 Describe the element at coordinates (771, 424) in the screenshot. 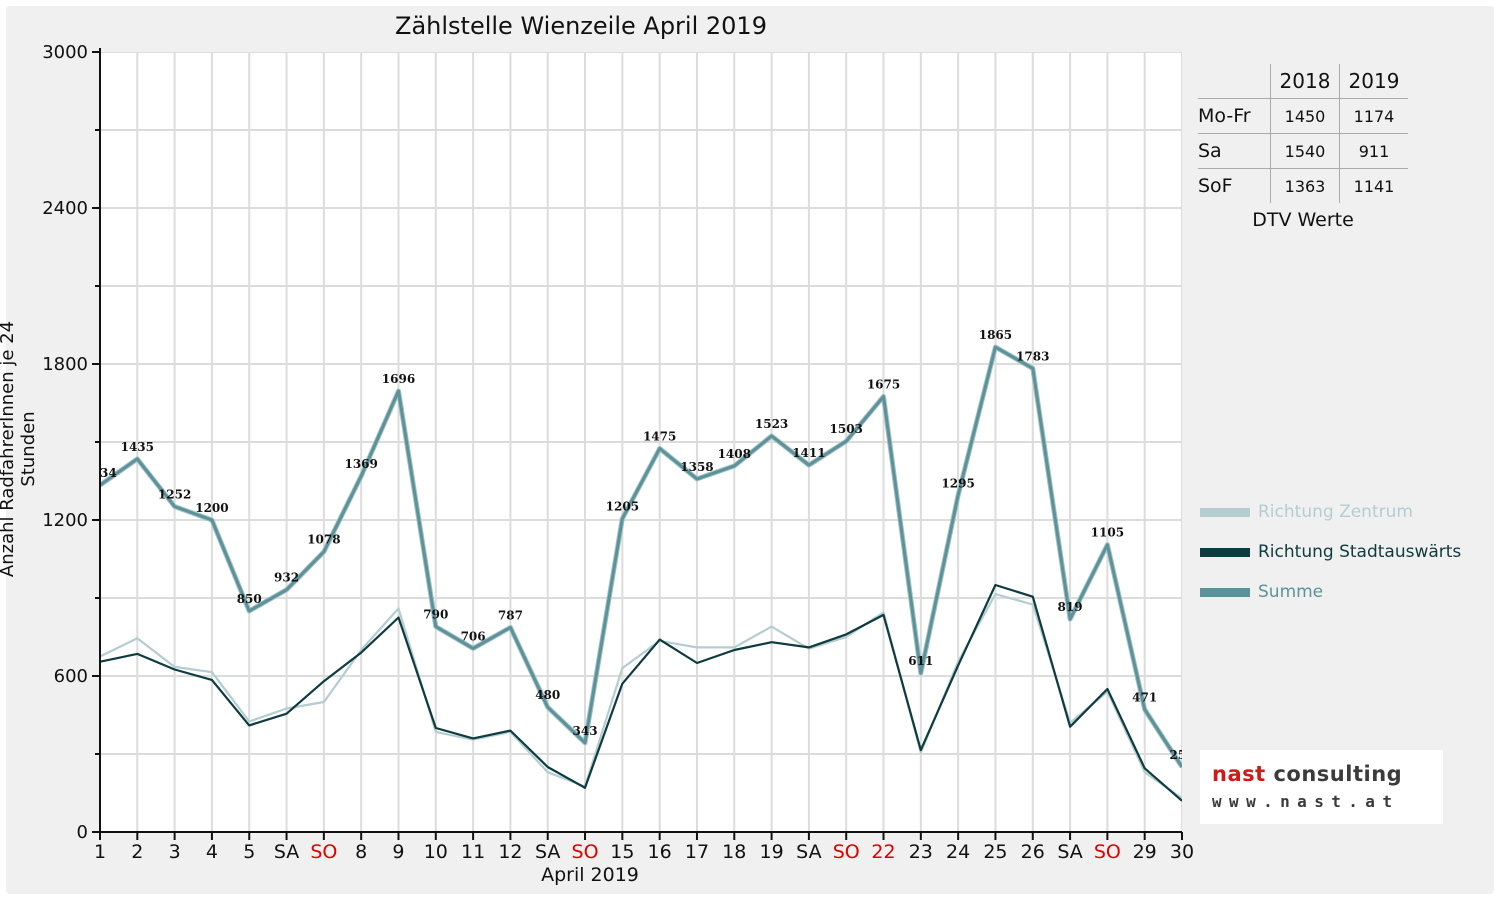

I see `data-label: 1523` at that location.